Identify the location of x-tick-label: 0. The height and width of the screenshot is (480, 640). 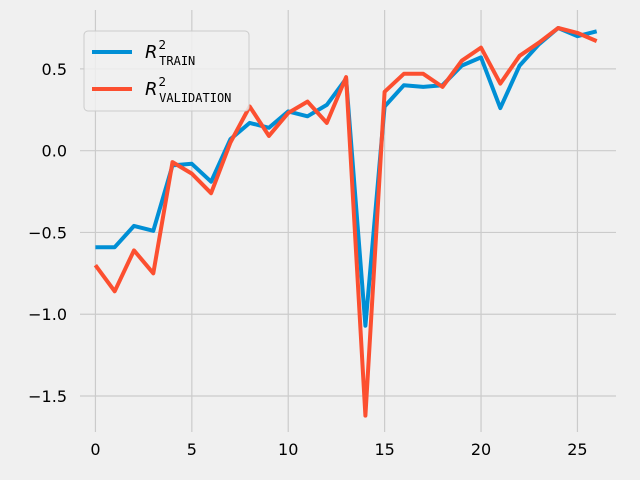
(95, 449).